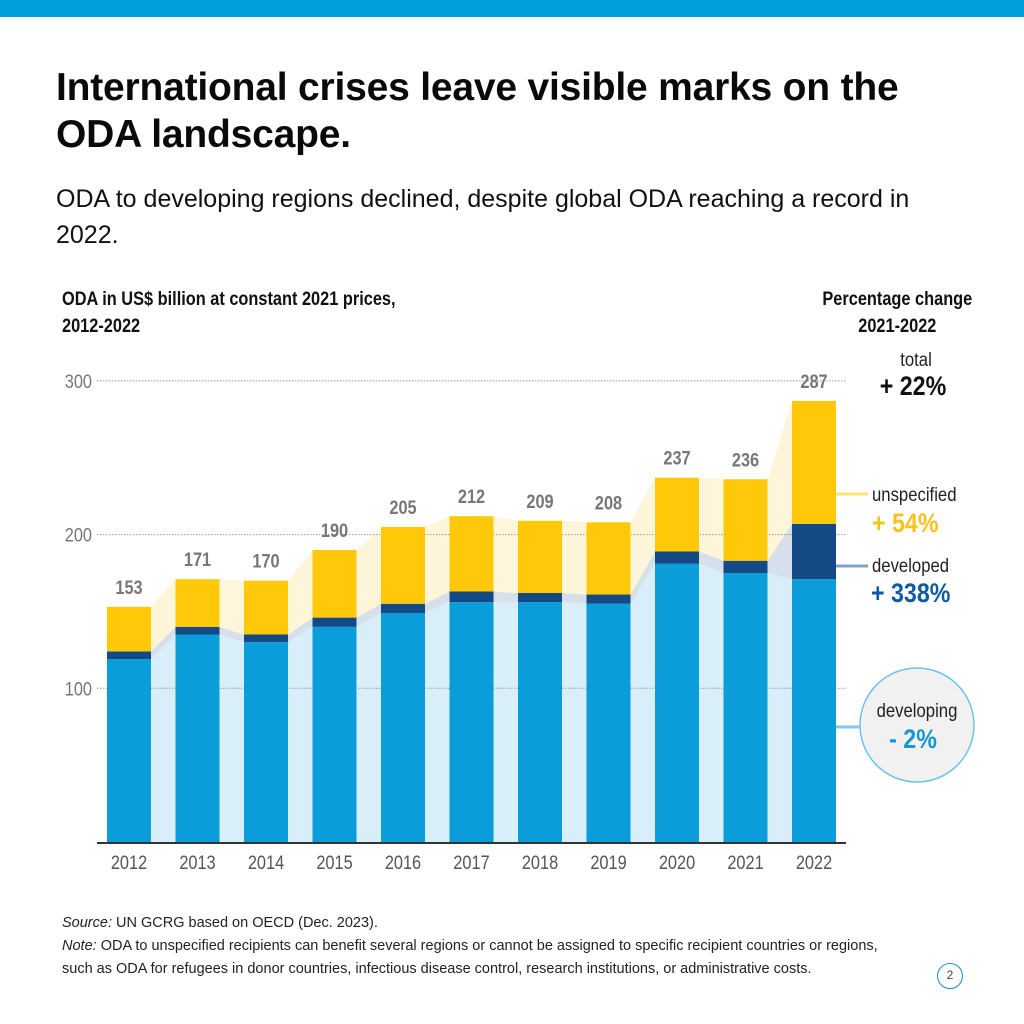 This screenshot has width=1024, height=1024. Describe the element at coordinates (540, 862) in the screenshot. I see `x-tick-label: 2018` at that location.